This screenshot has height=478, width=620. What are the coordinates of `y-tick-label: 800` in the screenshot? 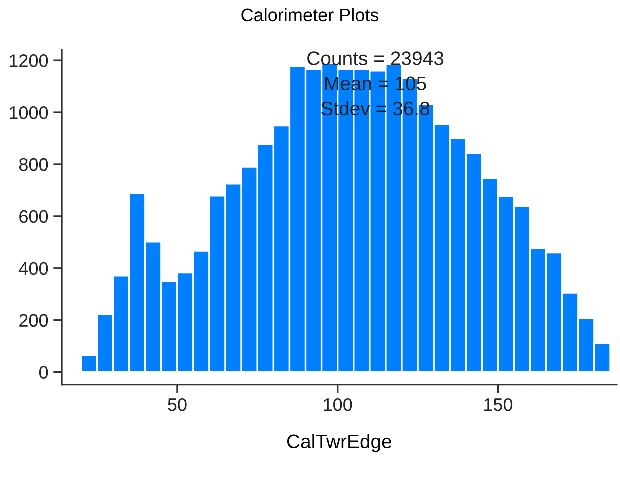 It's located at (33, 165).